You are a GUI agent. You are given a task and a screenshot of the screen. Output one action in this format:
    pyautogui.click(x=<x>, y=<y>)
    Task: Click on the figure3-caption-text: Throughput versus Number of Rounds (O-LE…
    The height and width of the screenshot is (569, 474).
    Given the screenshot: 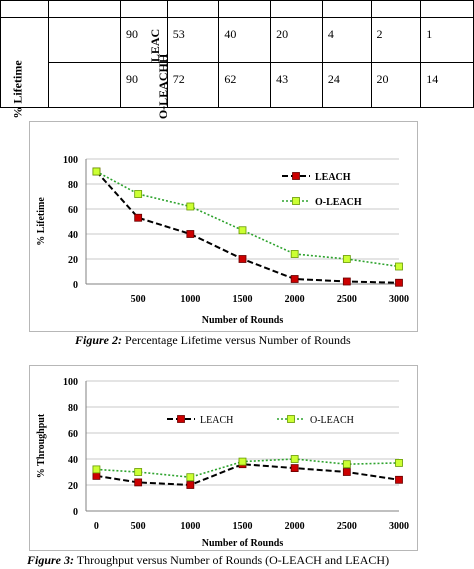 What is the action you would take?
    pyautogui.click(x=232, y=560)
    